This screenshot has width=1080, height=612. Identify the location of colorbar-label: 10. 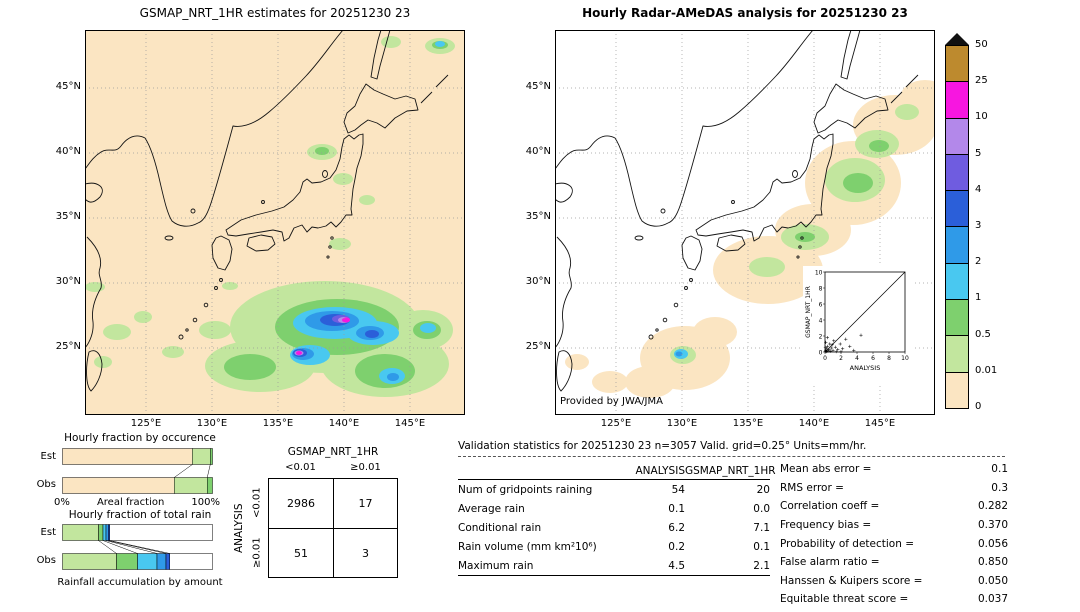
(981, 117).